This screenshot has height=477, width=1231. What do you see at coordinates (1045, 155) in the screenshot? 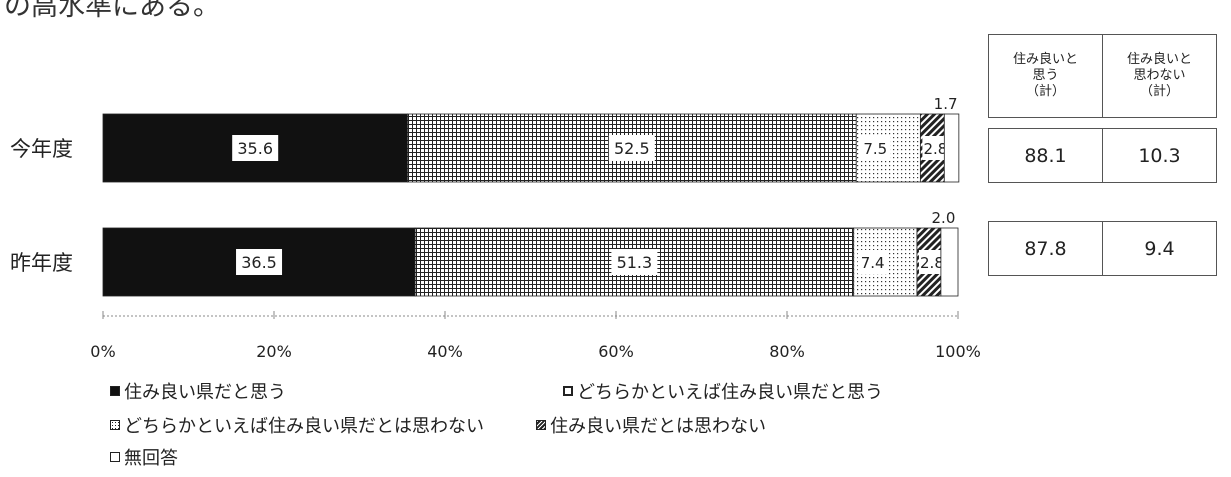
I see `summary-cell: 88.1` at bounding box center [1045, 155].